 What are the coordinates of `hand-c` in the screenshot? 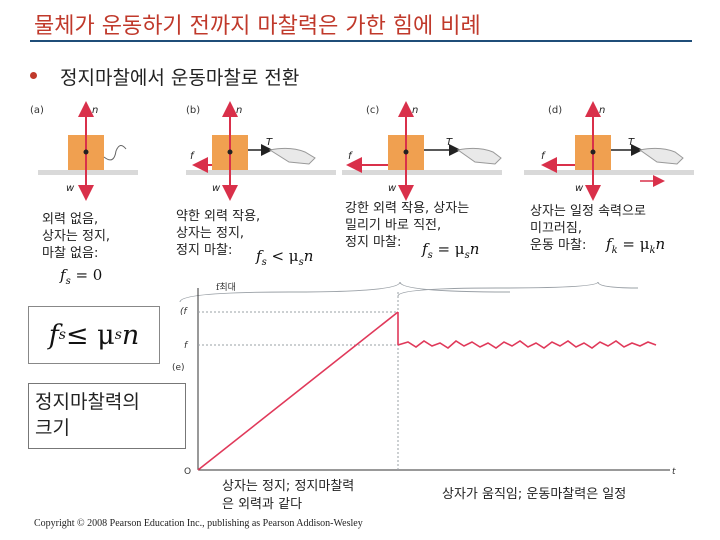 It's located at (479, 156).